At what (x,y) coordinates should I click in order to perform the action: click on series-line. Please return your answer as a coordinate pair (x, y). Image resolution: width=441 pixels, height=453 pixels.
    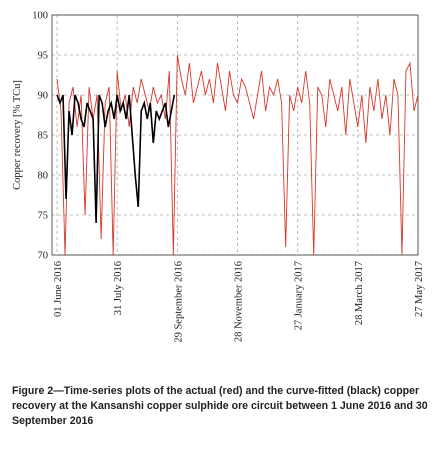
    Looking at the image, I should click on (116, 159).